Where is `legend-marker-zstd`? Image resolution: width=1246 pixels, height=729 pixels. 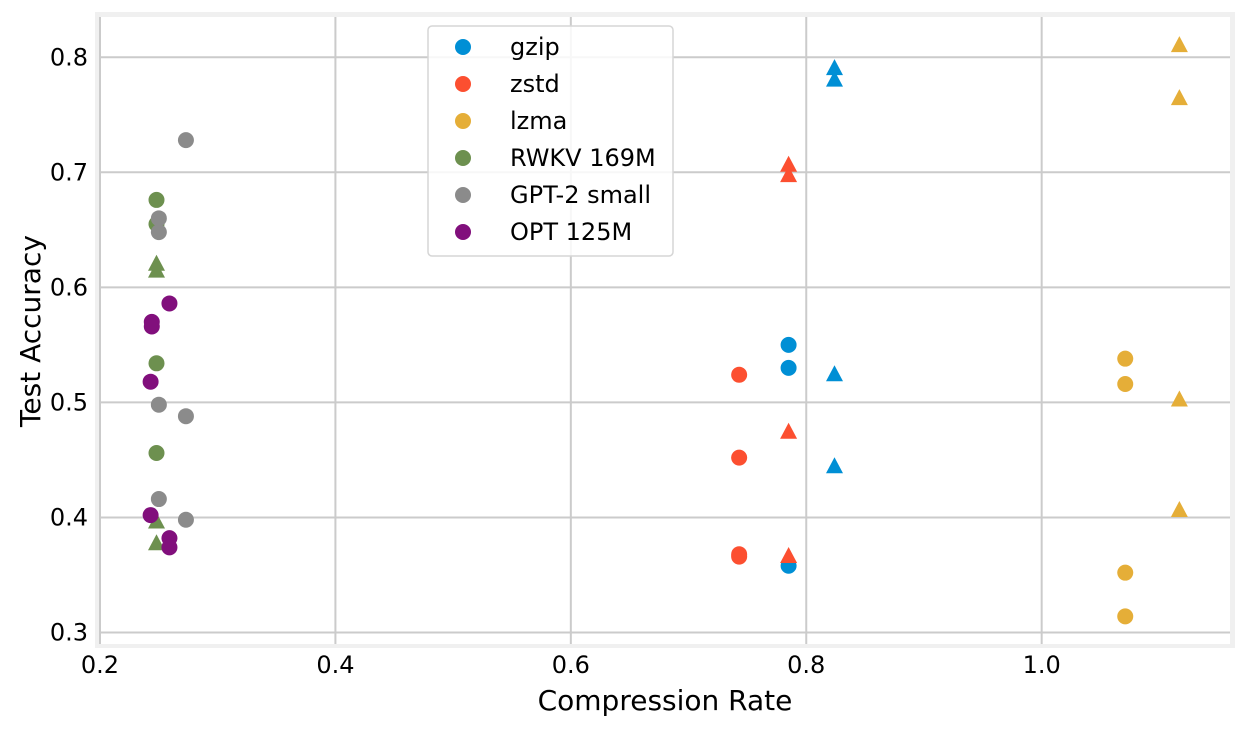 legend-marker-zstd is located at coordinates (463, 84).